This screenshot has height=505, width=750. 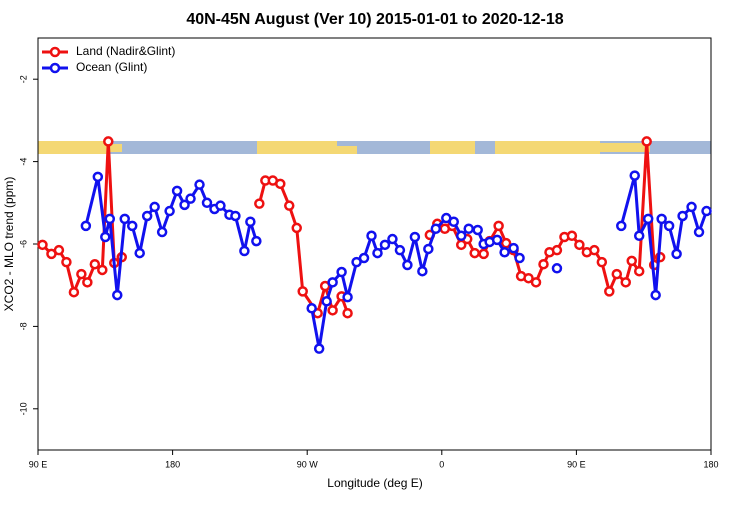 What do you see at coordinates (23, 326) in the screenshot?
I see `y-tick-label: -8` at bounding box center [23, 326].